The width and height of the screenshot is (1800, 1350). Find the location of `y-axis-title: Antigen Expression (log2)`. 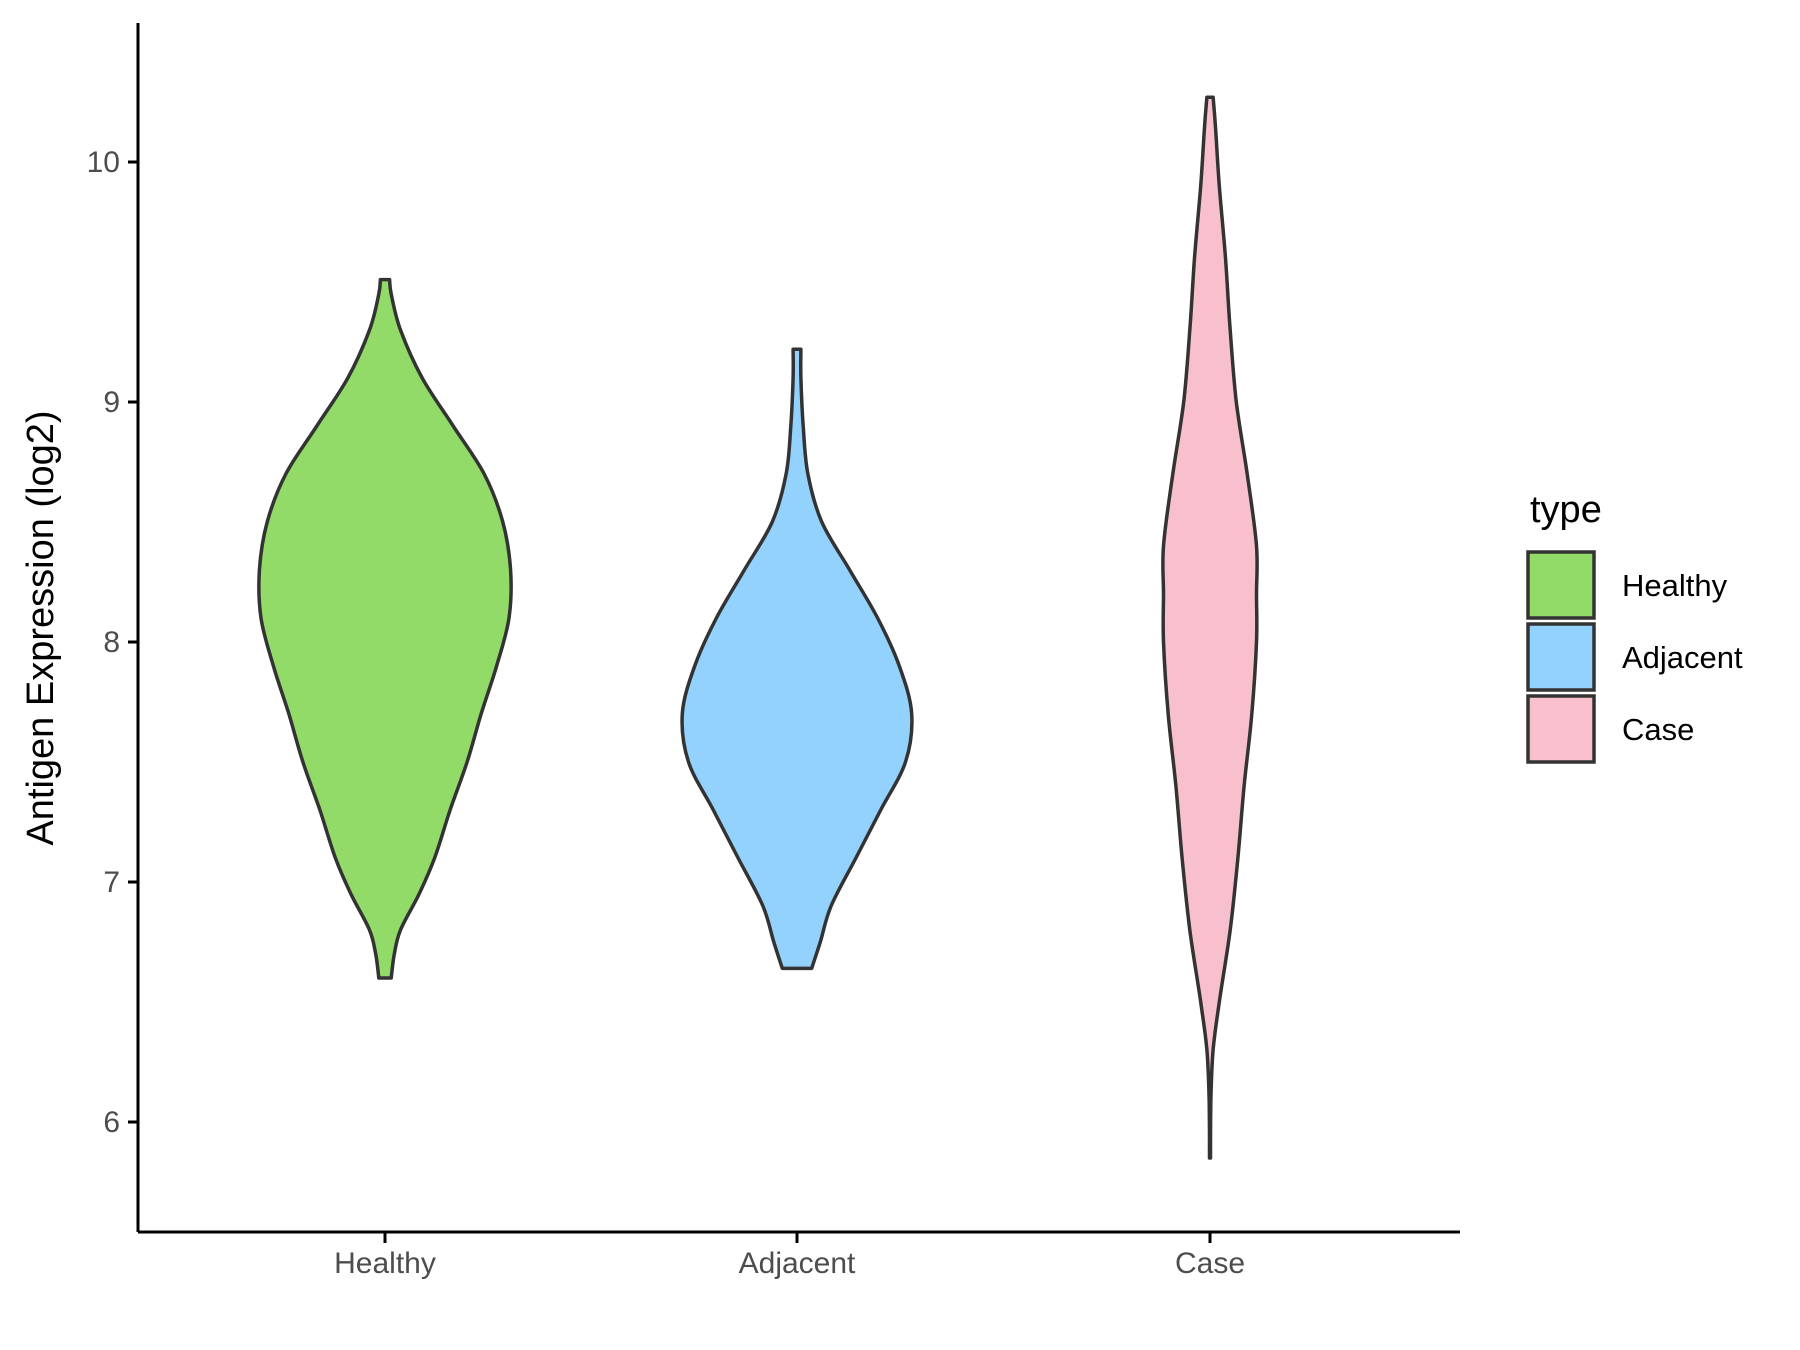

y-axis-title: Antigen Expression (log2) is located at coordinates (41, 627).